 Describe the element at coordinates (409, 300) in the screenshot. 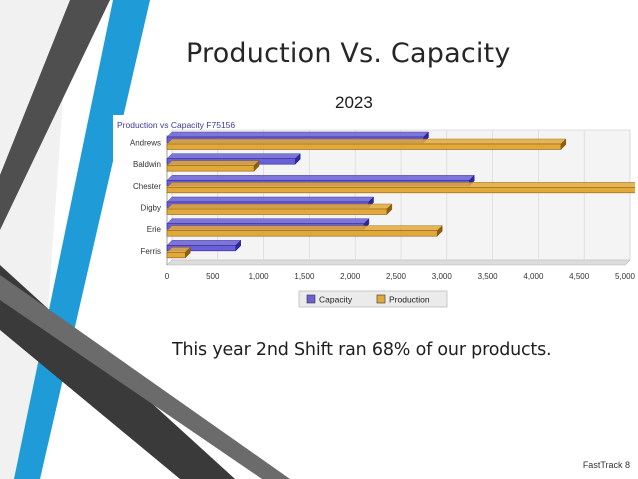

I see `legend-label-production: Production` at that location.